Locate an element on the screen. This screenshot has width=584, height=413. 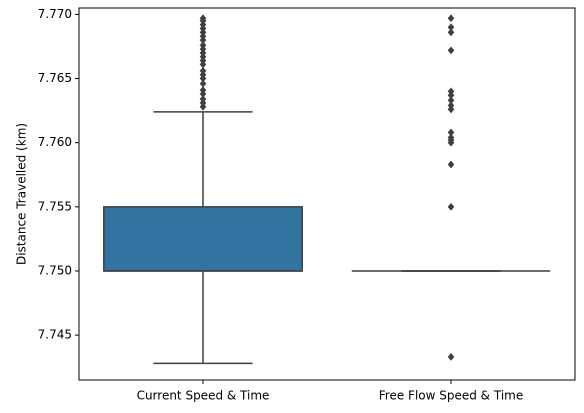
y-tick-label: 7.770 is located at coordinates (55, 14).